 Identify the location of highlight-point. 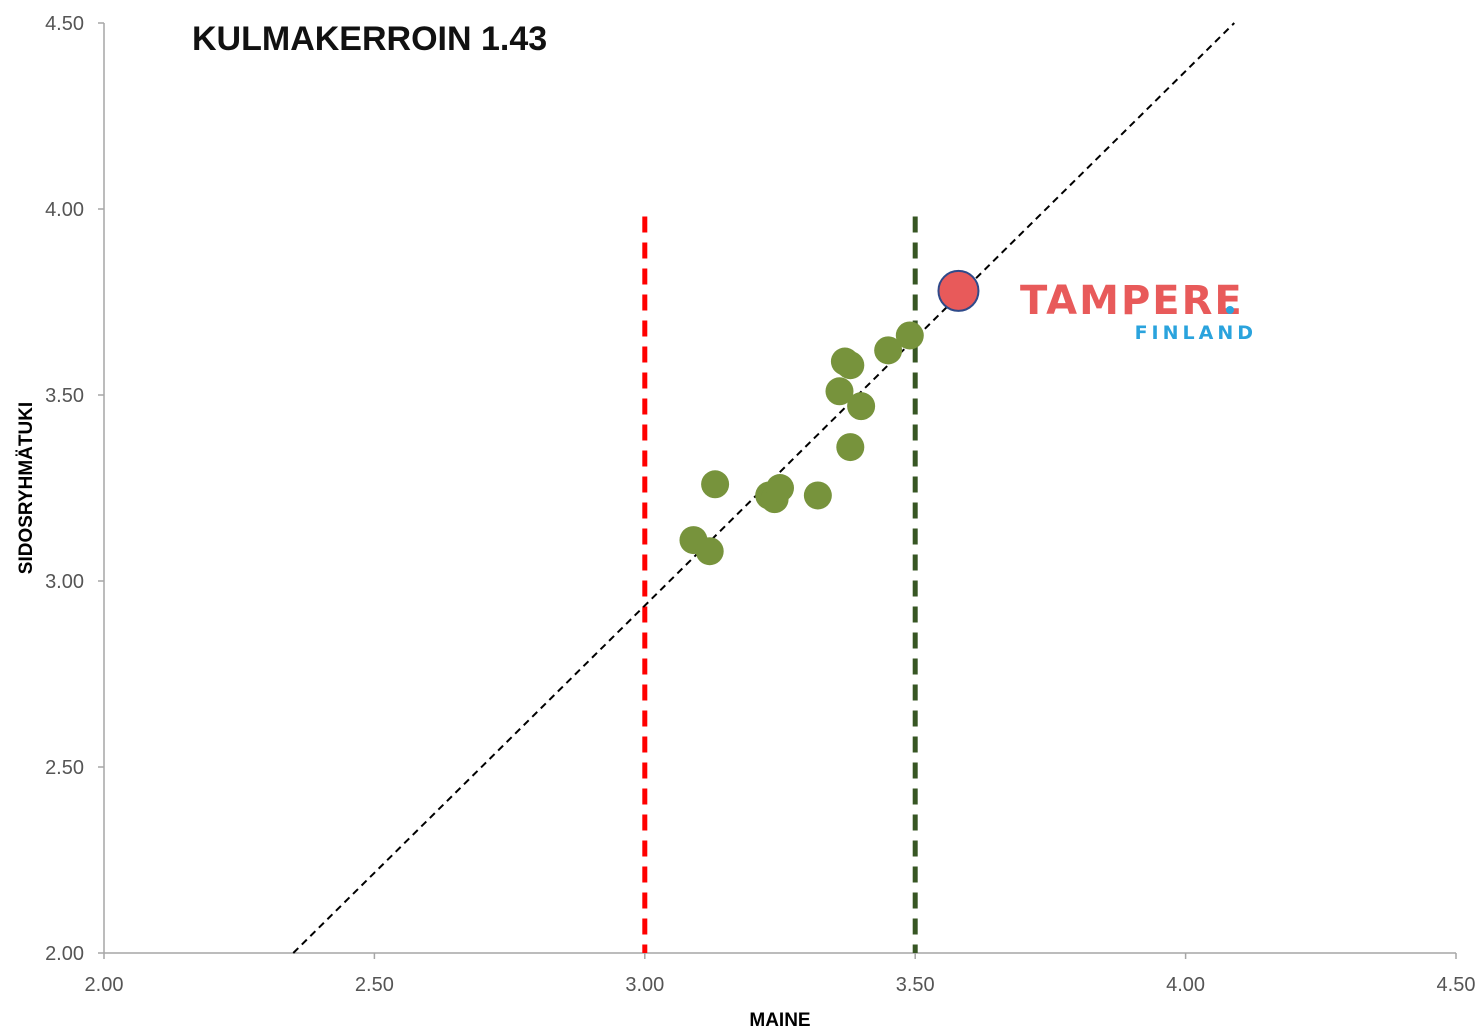
(958, 290).